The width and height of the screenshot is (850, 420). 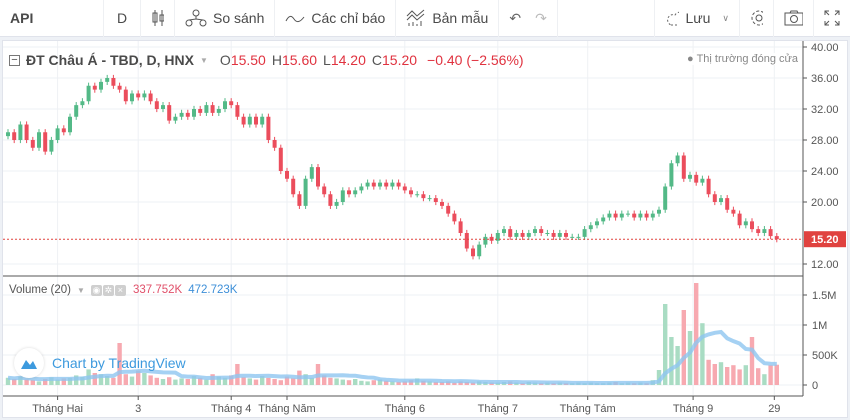 What do you see at coordinates (825, 203) in the screenshot?
I see `price-tick-label: 20.00` at bounding box center [825, 203].